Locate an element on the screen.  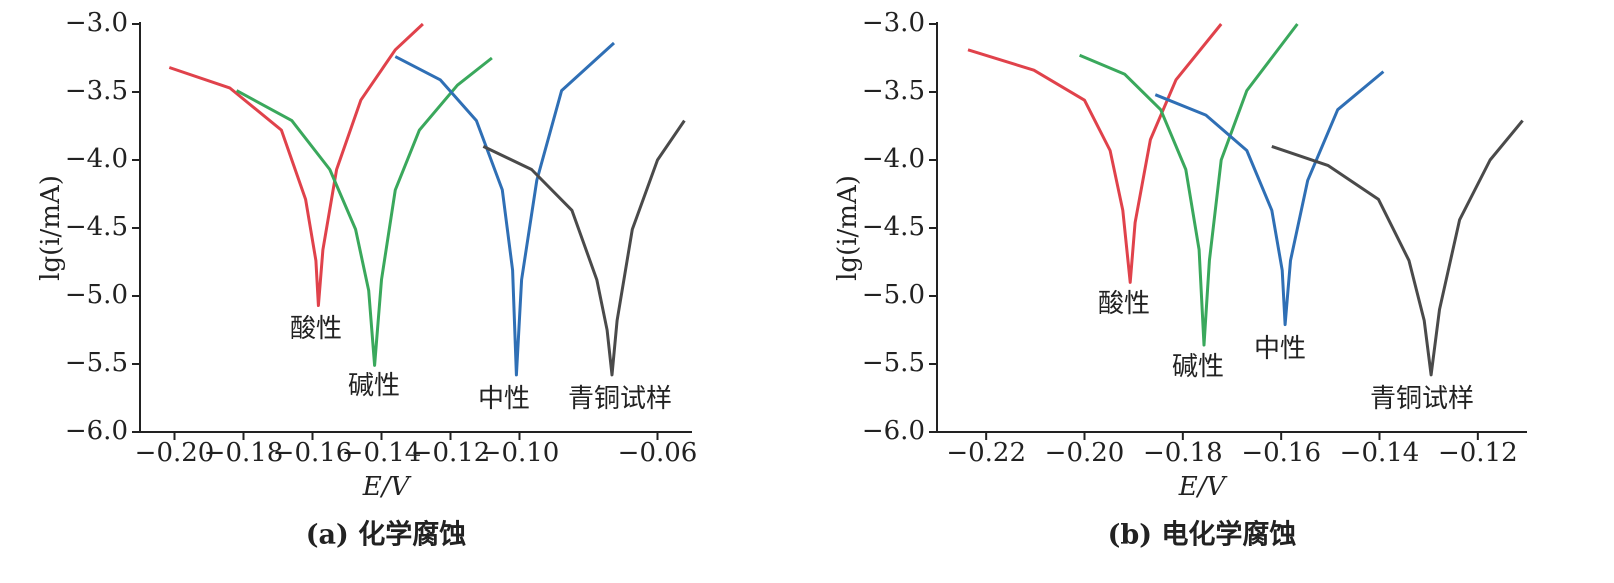
caption: (a) 化学腐蚀 is located at coordinates (386, 535).